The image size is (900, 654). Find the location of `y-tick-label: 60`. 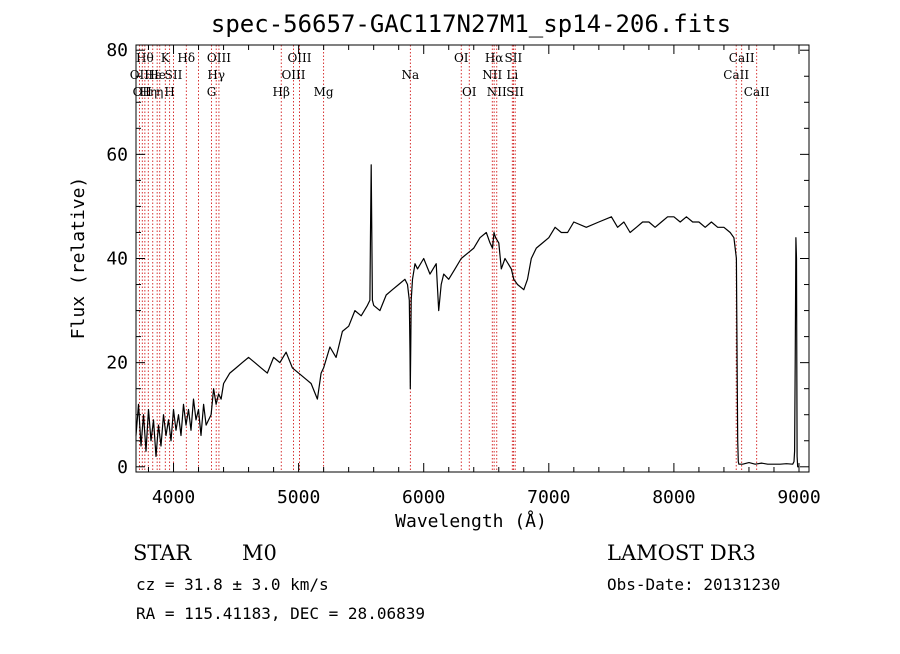

y-tick-label: 60 is located at coordinates (117, 154).